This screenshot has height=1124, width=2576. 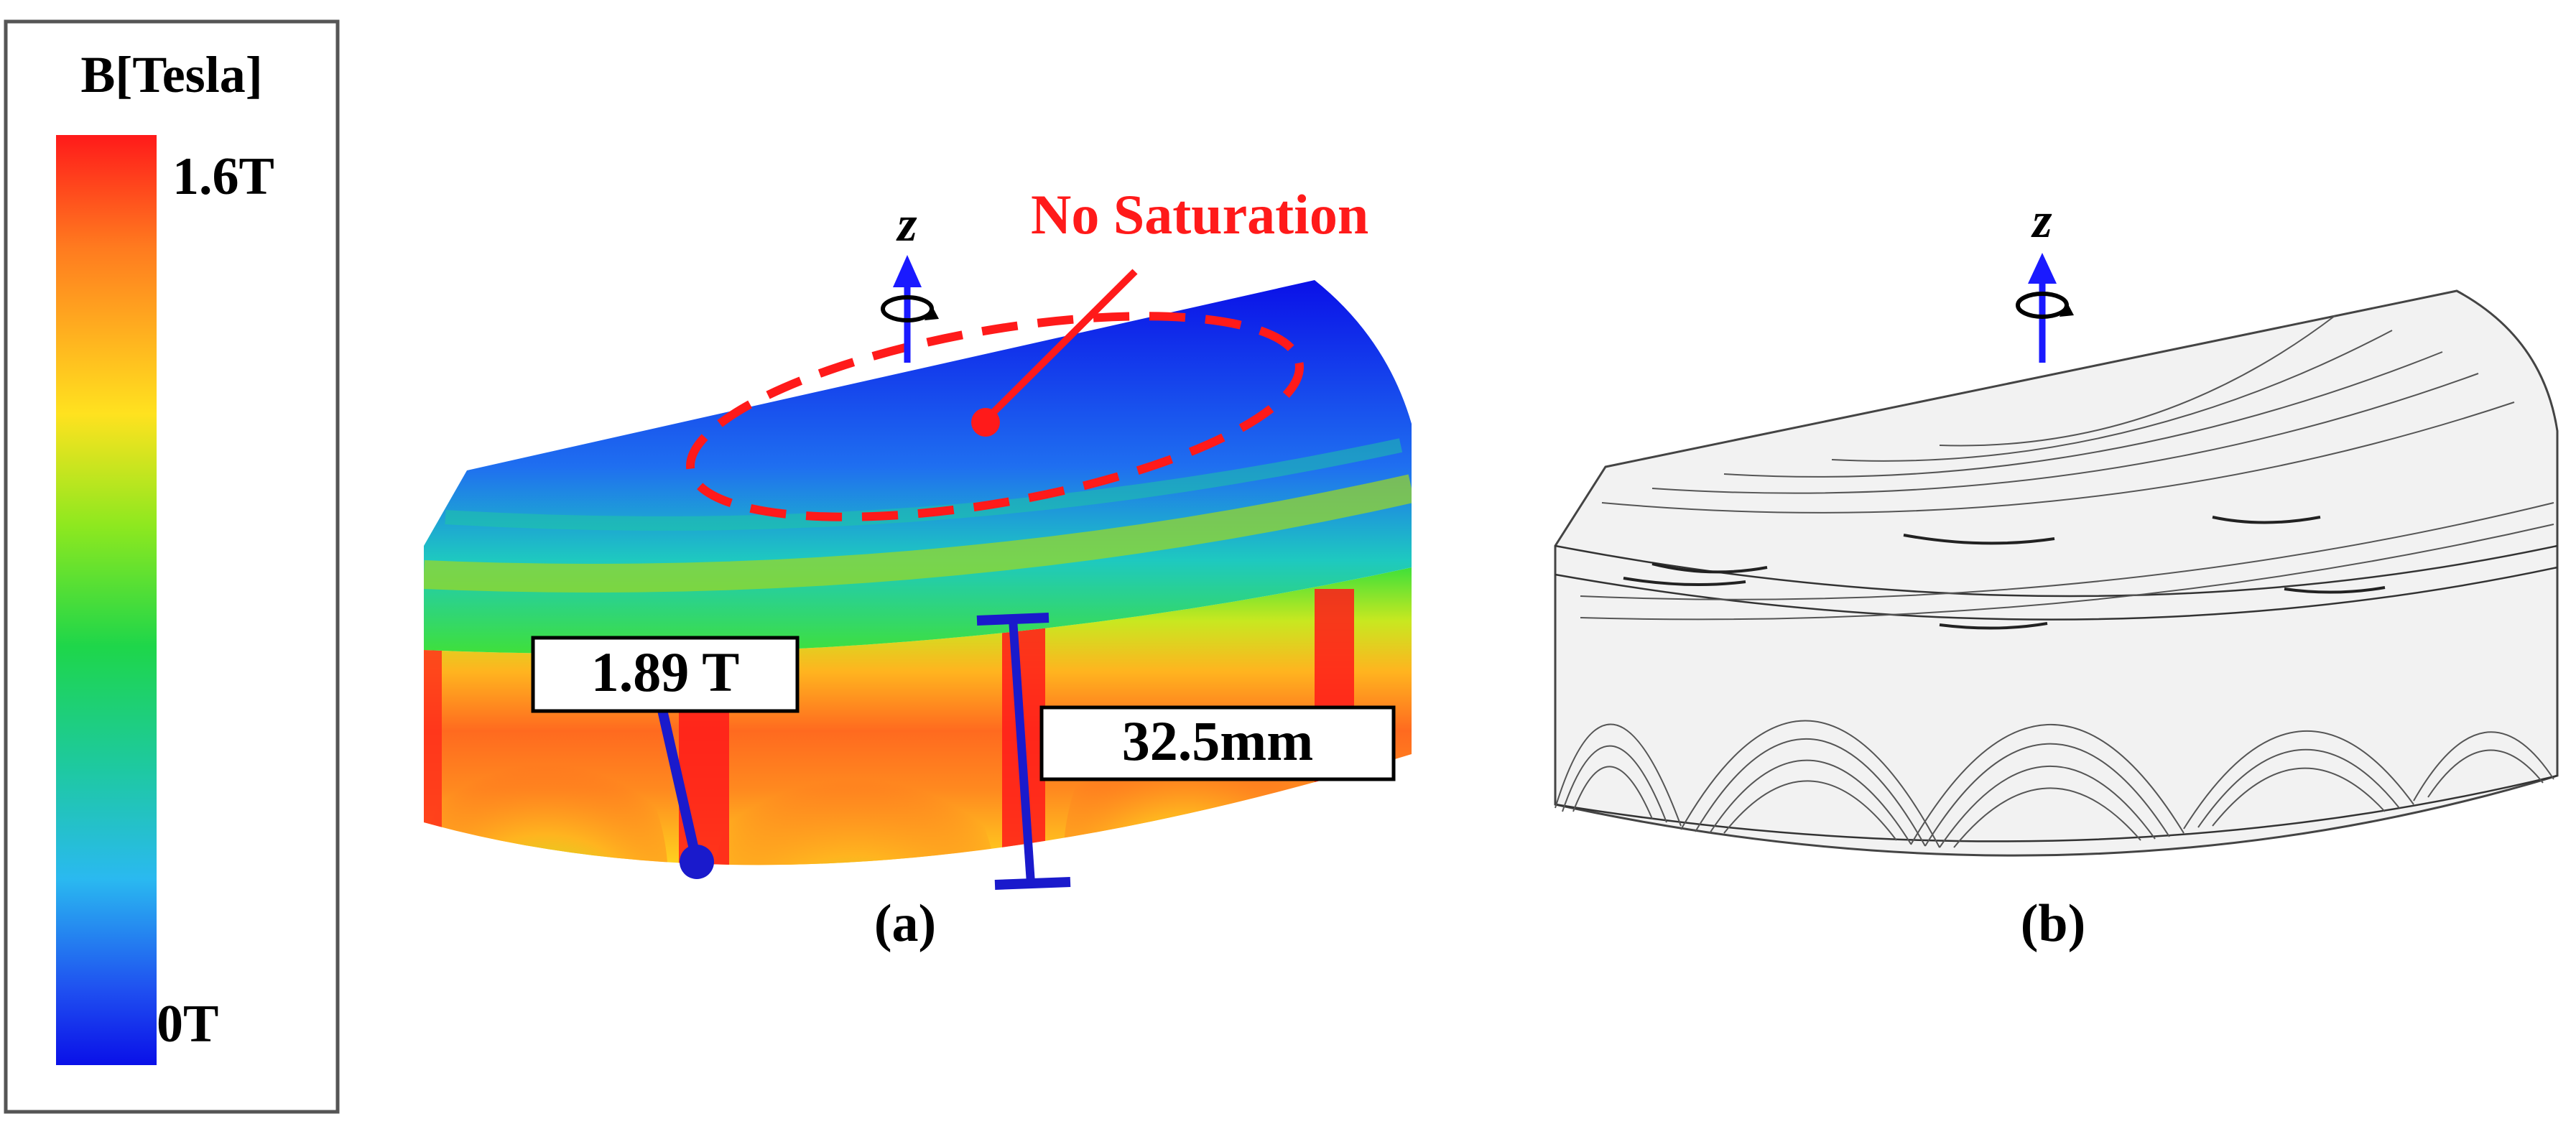 I want to click on no-saturation-region, so click(x=995, y=416).